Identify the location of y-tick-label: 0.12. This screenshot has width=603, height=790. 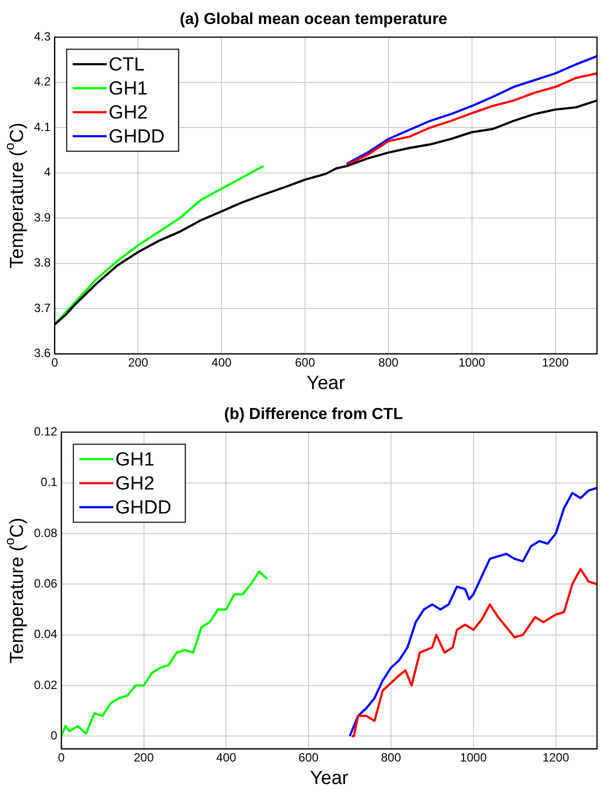
(46, 431).